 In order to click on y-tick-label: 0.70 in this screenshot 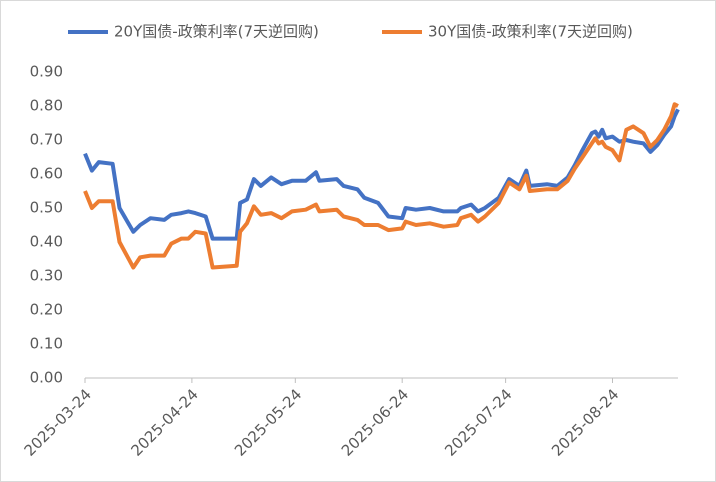, I will do `click(46, 140)`.